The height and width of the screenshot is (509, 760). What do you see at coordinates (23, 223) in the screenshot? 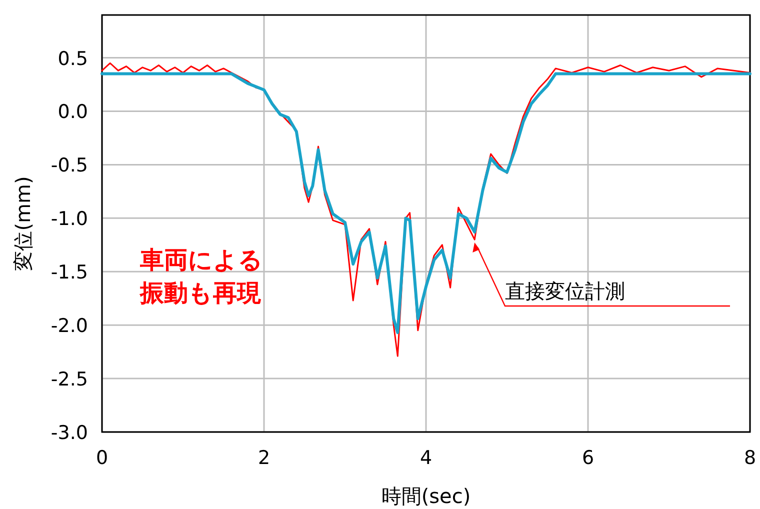
I see `y-axis-title: 変位(mm)` at bounding box center [23, 223].